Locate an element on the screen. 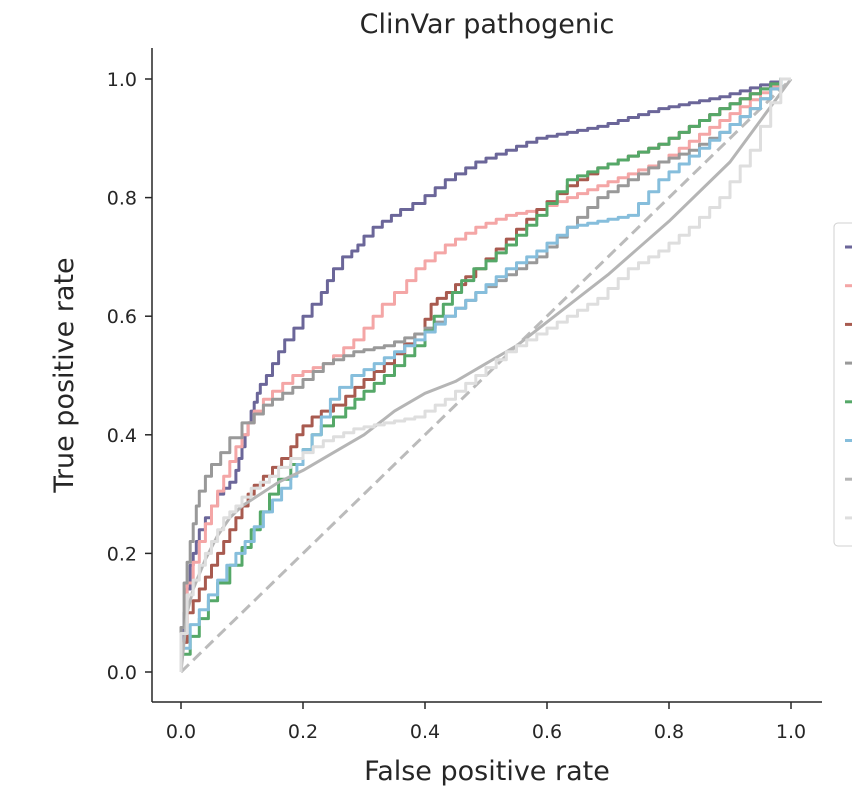 The width and height of the screenshot is (852, 796). y-tick-label: 0.6 is located at coordinates (122, 317).